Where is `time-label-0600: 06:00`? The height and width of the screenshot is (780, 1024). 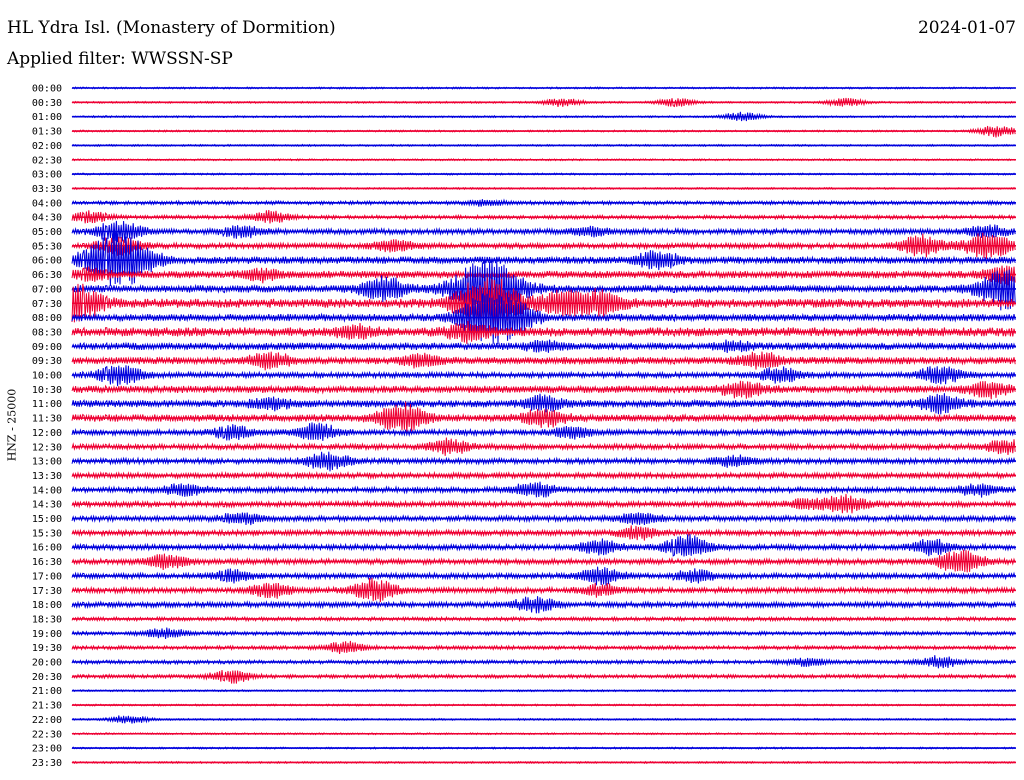 time-label-0600: 06:00 is located at coordinates (47, 261).